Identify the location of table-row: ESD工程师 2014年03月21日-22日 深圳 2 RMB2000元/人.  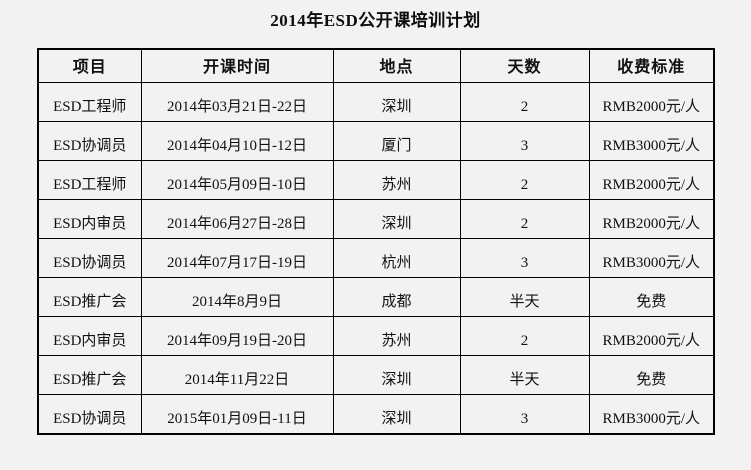
(376, 102).